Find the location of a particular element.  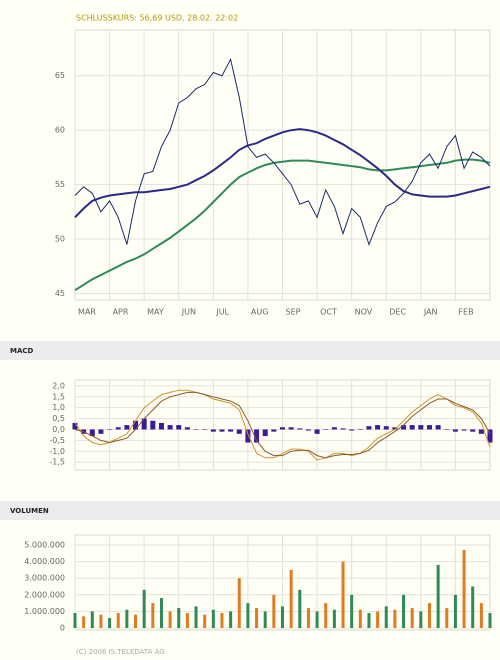

copyright: (C) 2006 IS.TELEDATA AG is located at coordinates (120, 652).